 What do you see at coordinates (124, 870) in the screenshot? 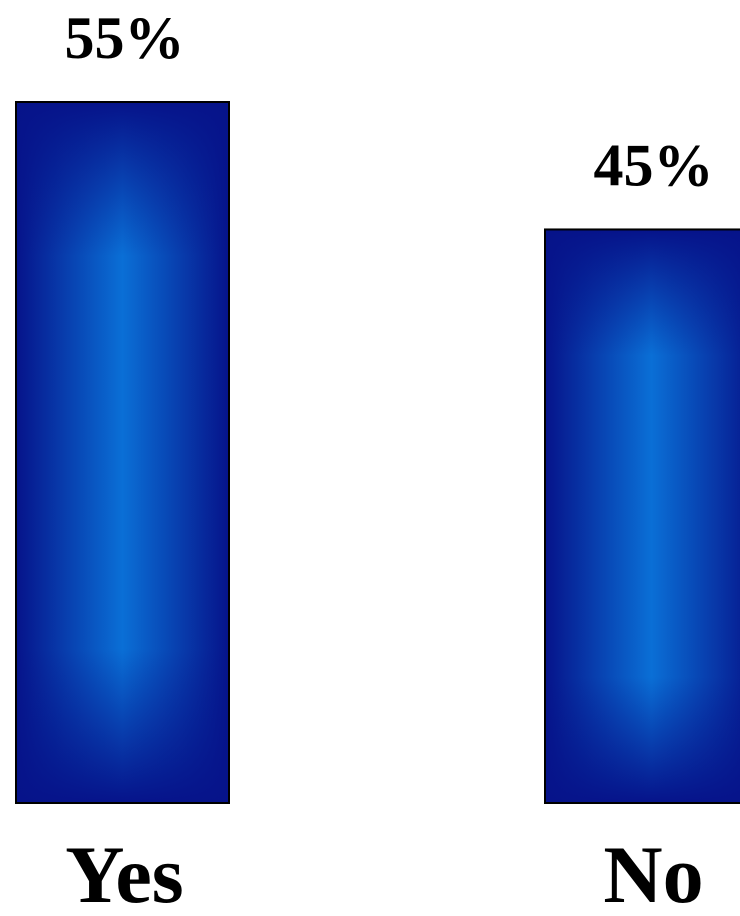
I see `category-label-yes: Yes` at bounding box center [124, 870].